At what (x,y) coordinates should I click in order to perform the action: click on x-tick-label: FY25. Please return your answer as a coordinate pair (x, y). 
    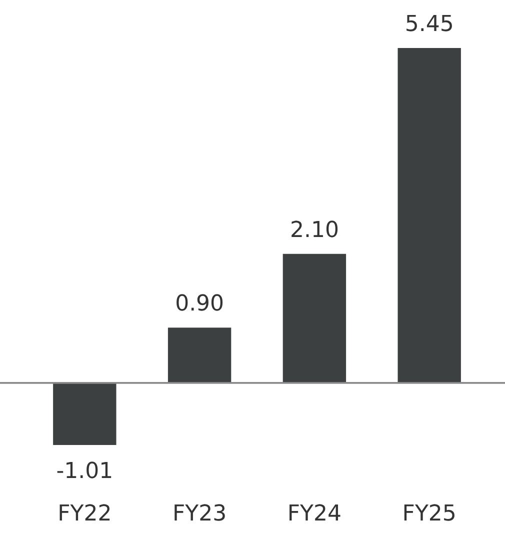
    Looking at the image, I should click on (429, 514).